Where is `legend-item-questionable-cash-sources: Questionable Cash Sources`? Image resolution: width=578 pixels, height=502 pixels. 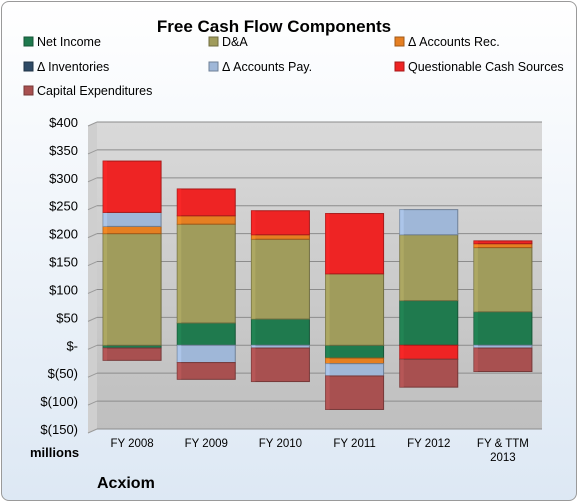
legend-item-questionable-cash-sources: Questionable Cash Sources is located at coordinates (479, 67).